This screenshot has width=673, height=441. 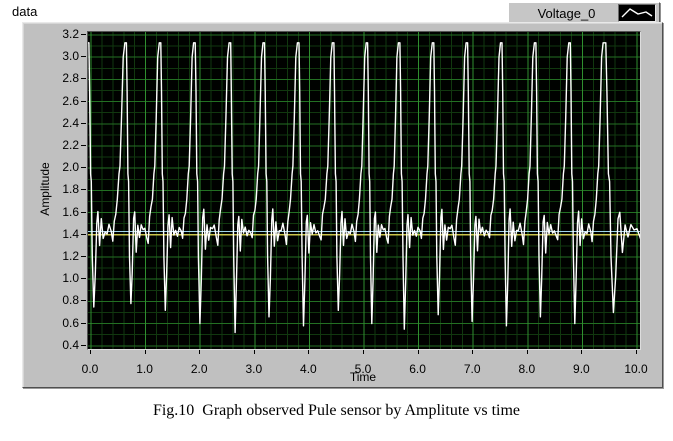 I want to click on x-tick-label: 7.0, so click(x=472, y=369).